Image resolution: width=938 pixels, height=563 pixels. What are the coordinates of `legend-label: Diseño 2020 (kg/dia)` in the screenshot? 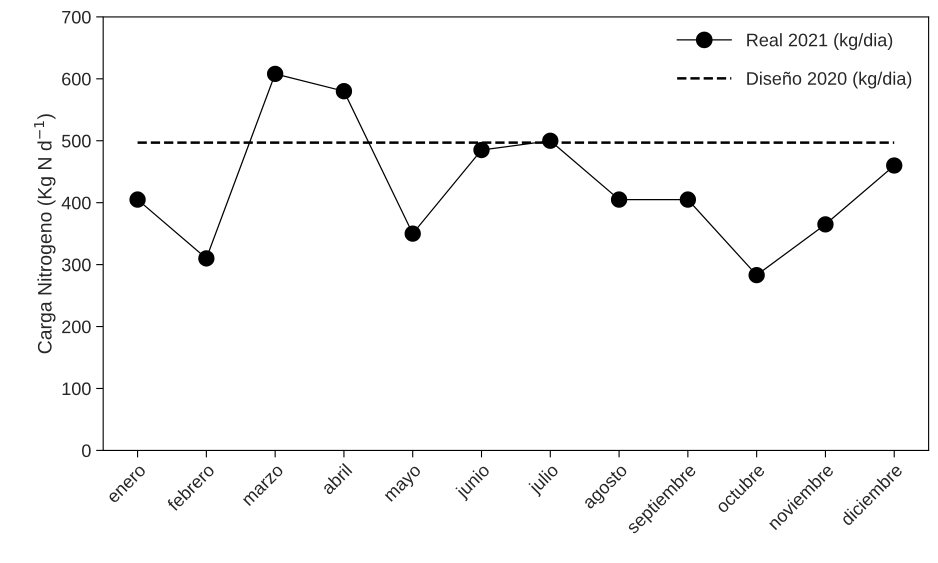 It's located at (829, 80).